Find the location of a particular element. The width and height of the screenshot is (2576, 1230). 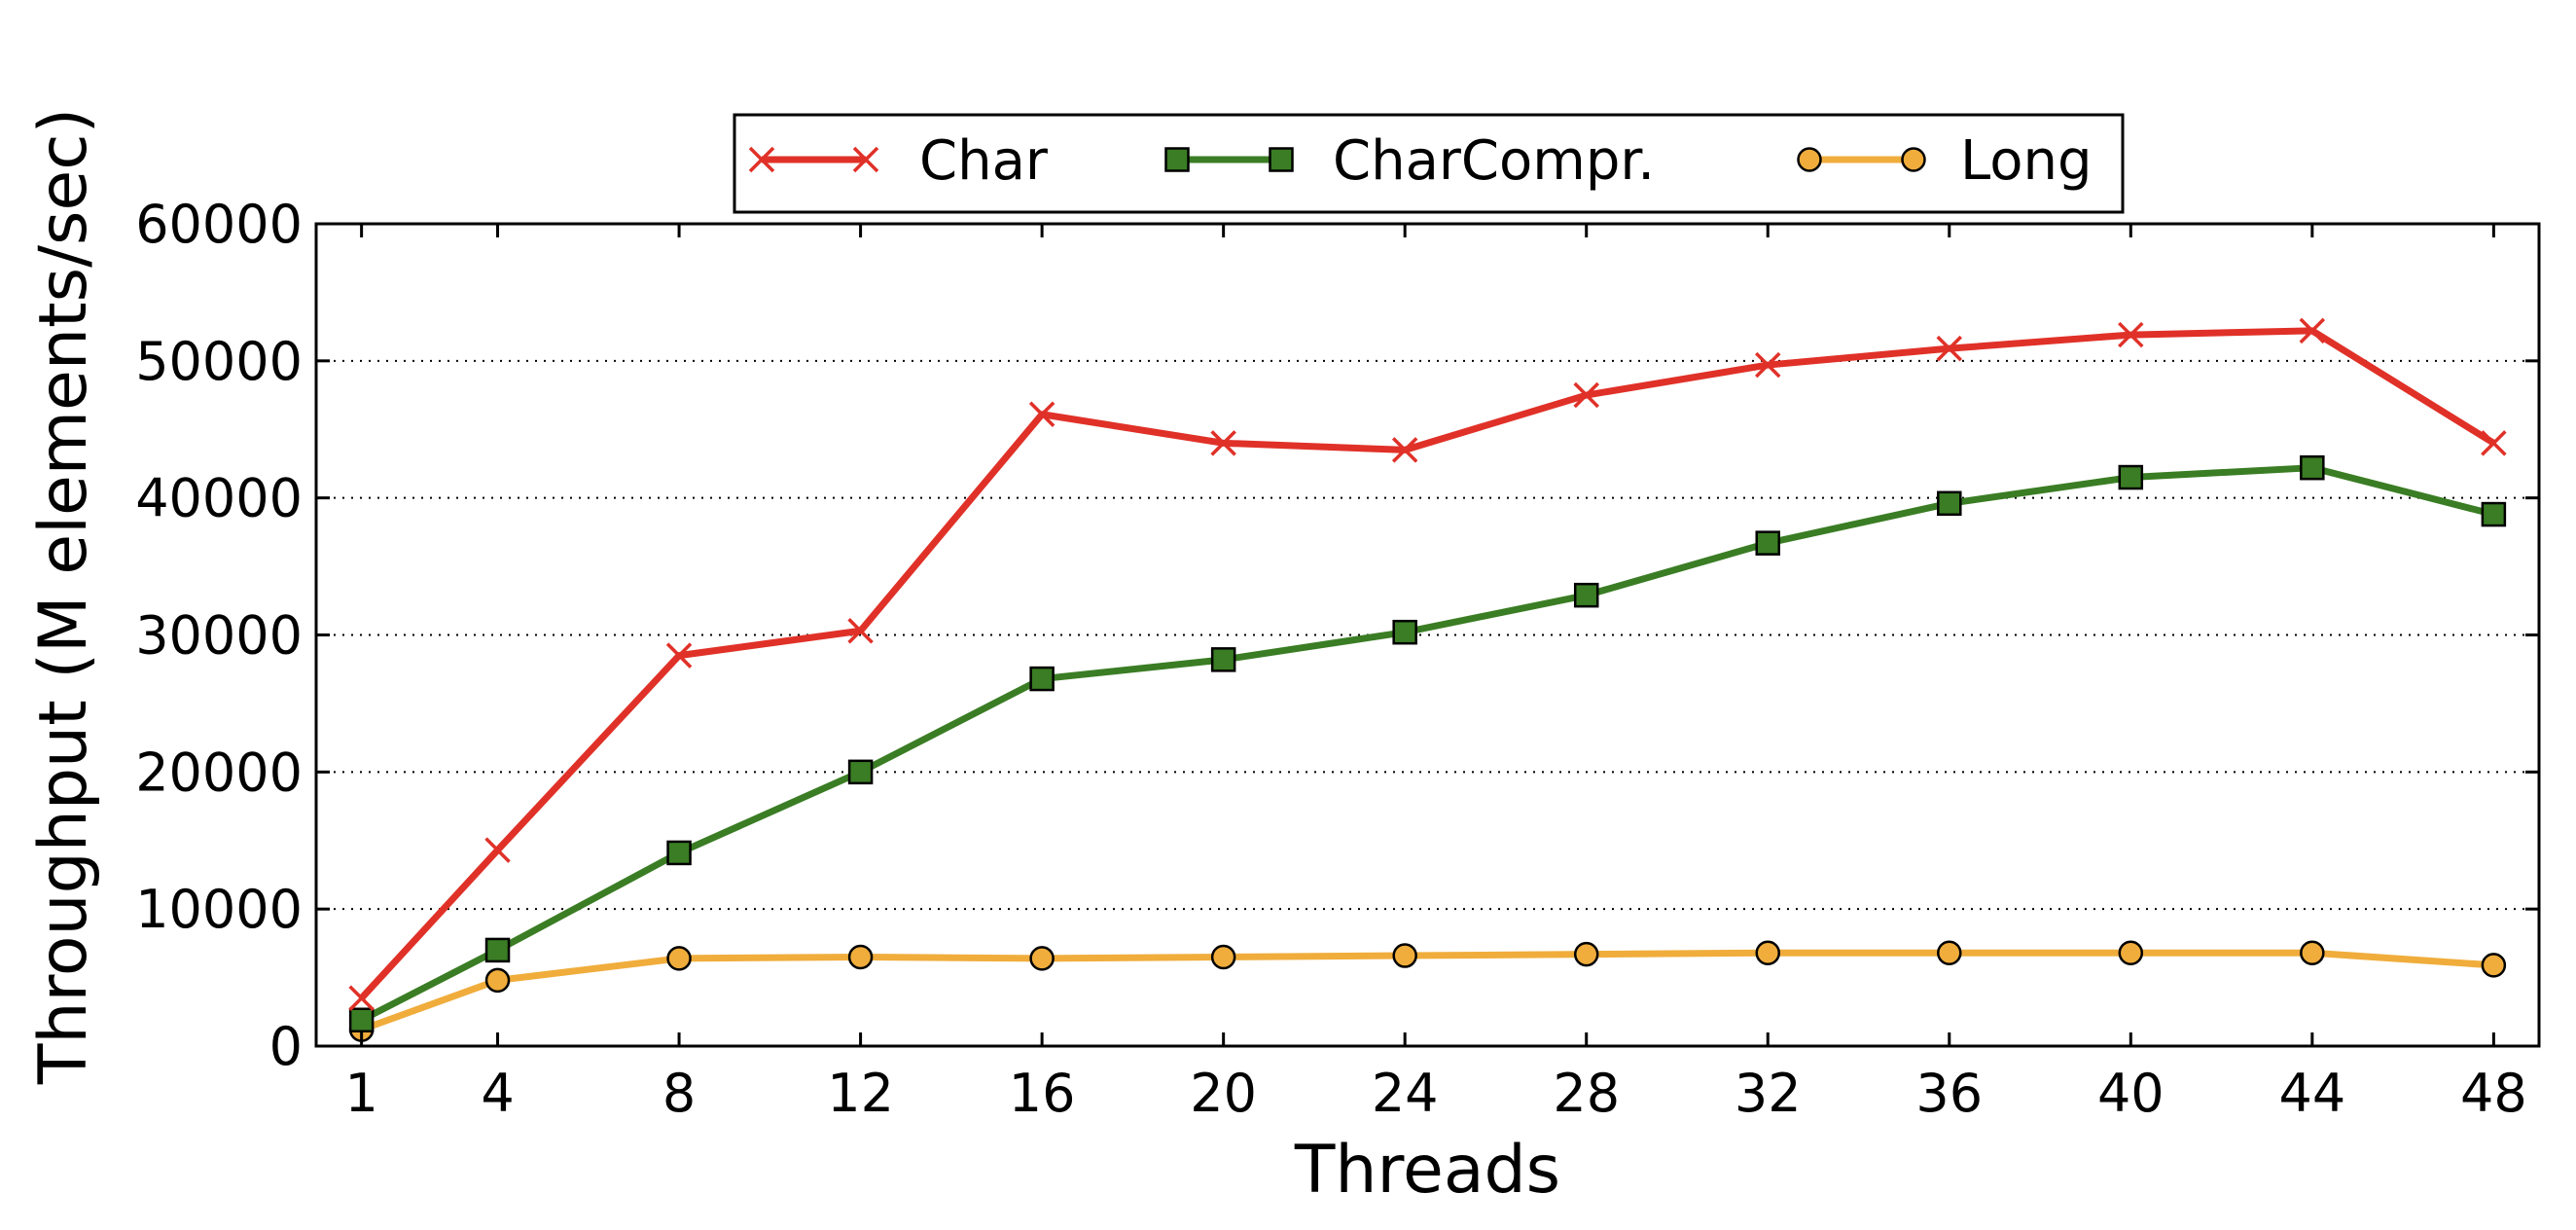

legend-item-long: Long is located at coordinates (1945, 161).